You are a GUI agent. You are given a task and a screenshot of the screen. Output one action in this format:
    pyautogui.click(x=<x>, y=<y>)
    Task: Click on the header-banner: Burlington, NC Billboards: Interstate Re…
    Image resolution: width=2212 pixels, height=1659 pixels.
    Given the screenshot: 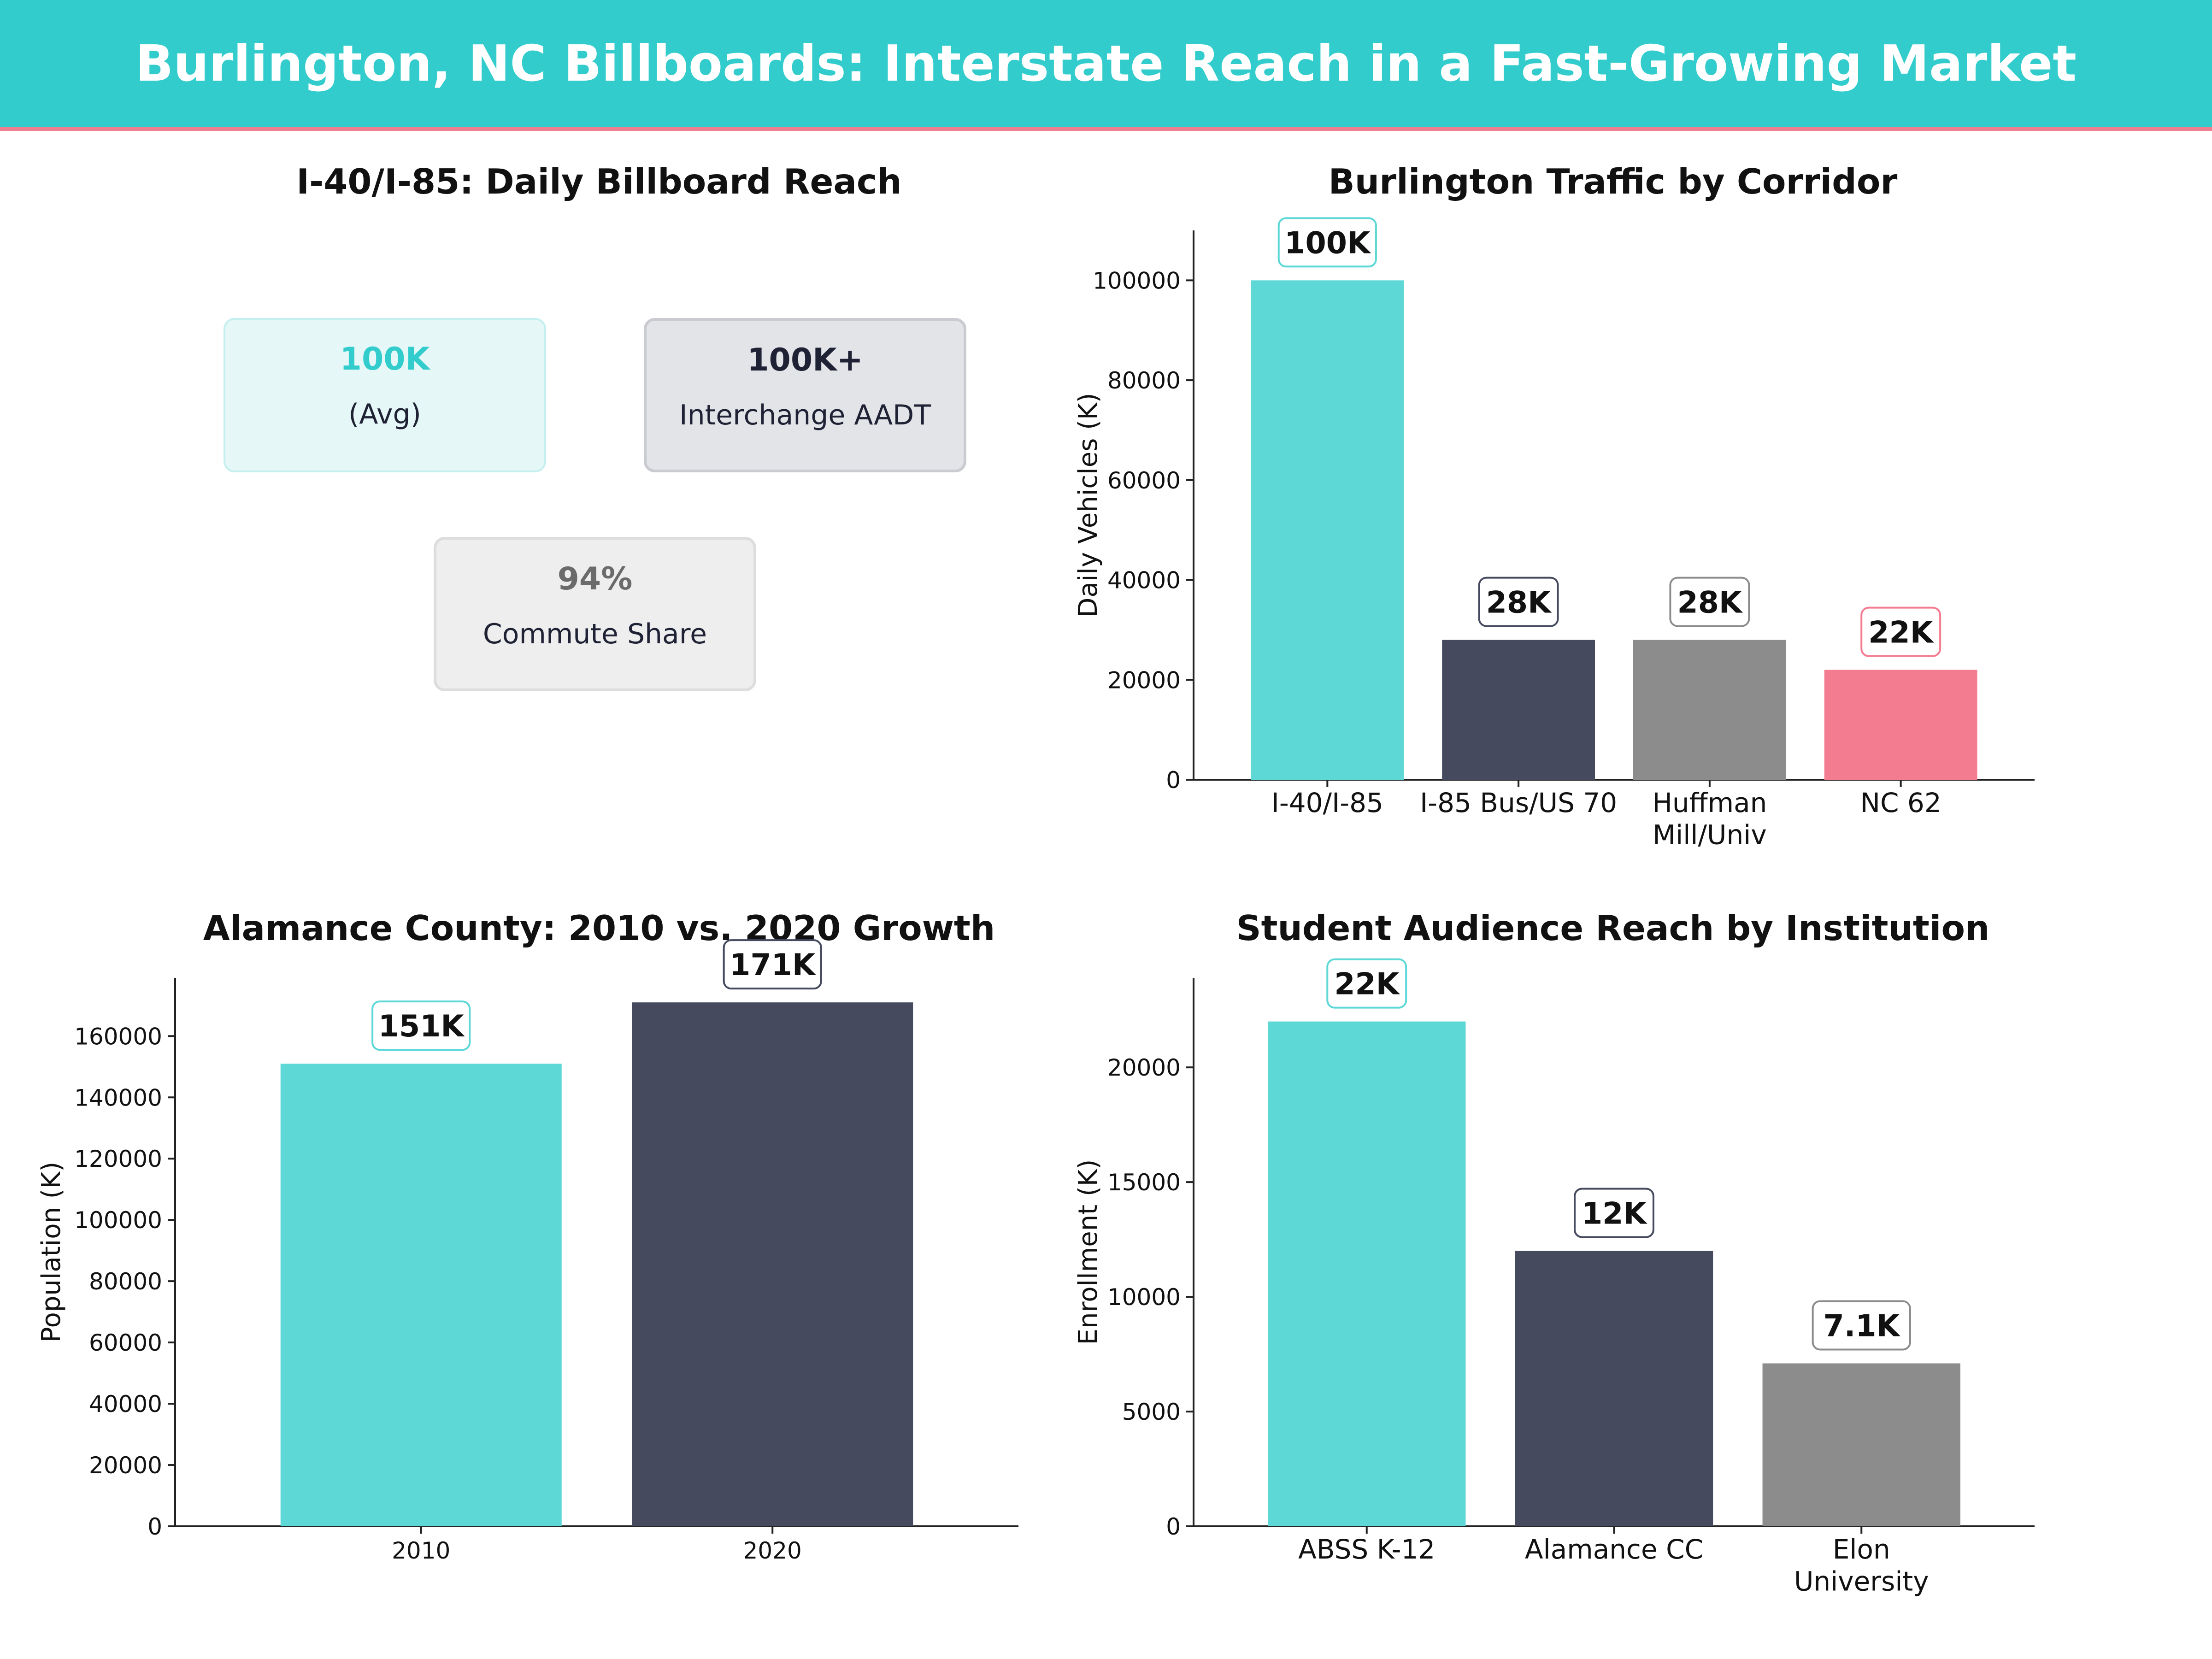 What is the action you would take?
    pyautogui.click(x=1106, y=65)
    